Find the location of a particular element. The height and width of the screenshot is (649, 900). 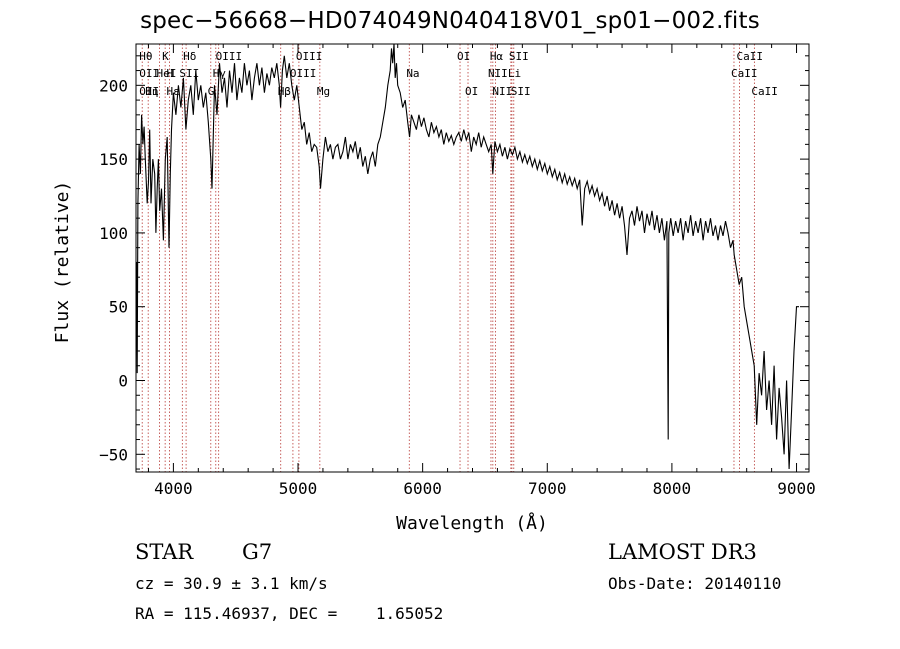

line-label-7-0: G is located at coordinates (211, 91).